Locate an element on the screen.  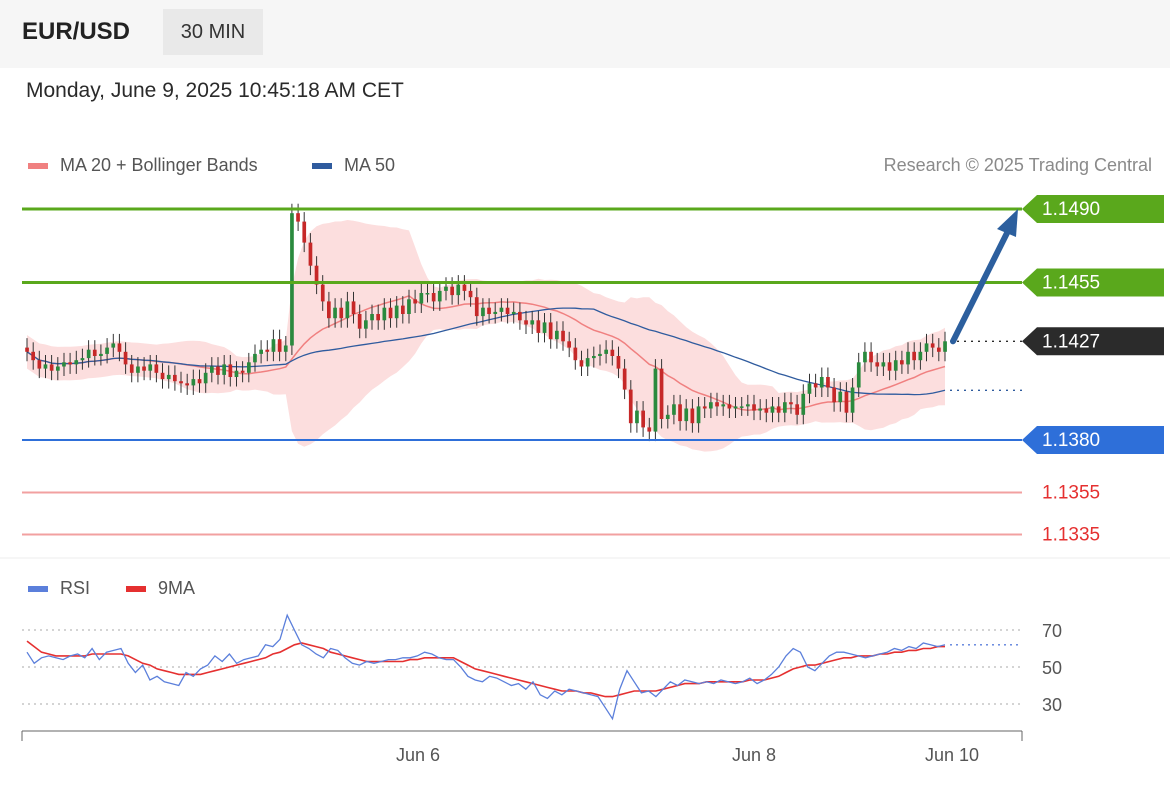
ma9-legend: 9MA is located at coordinates (160, 588).